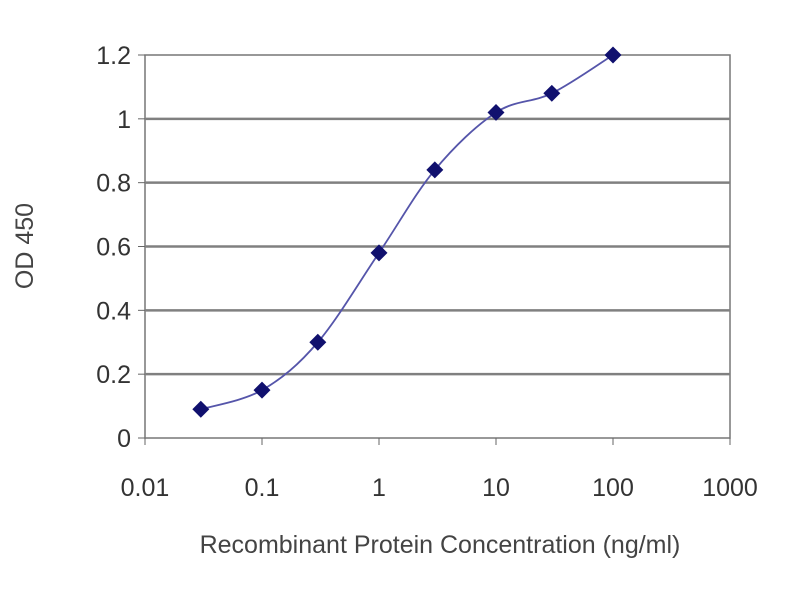 This screenshot has height=600, width=800. What do you see at coordinates (613, 488) in the screenshot?
I see `x-tick-label: 100` at bounding box center [613, 488].